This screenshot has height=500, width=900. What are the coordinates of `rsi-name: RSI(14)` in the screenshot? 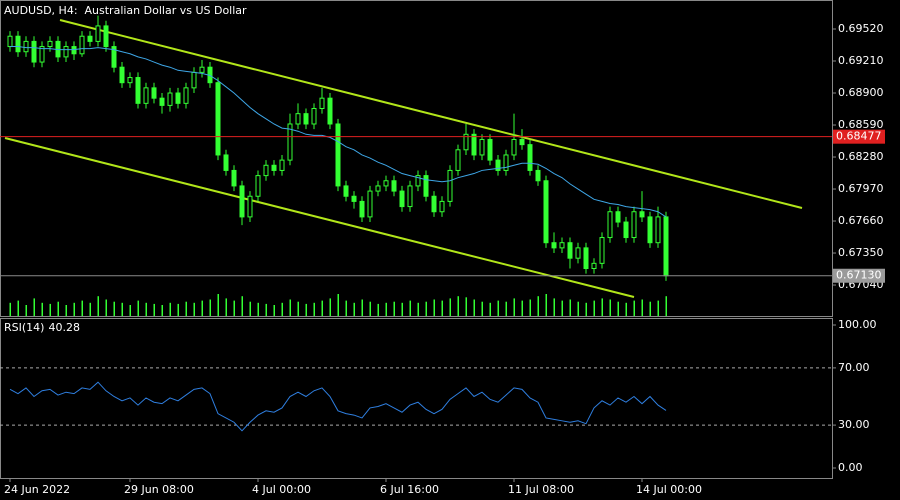 It's located at (24, 327).